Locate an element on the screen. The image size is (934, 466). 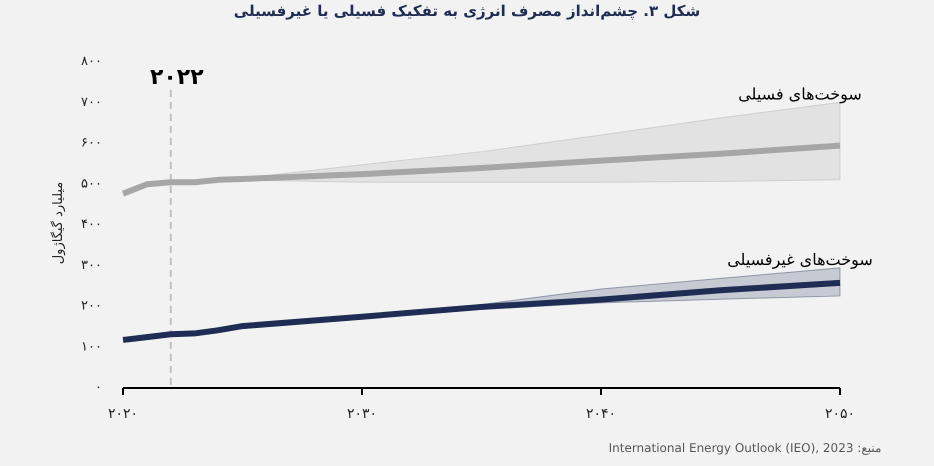
x-tick-label: ۲۰۵۰ is located at coordinates (840, 414).